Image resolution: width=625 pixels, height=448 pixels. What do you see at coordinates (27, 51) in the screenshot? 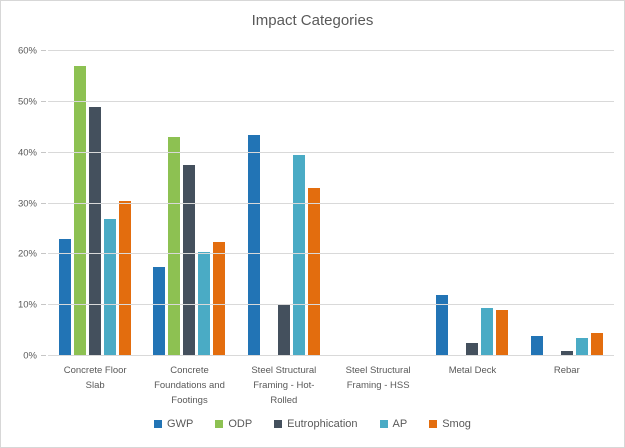
I see `y-axis-label: 60%` at bounding box center [27, 51].